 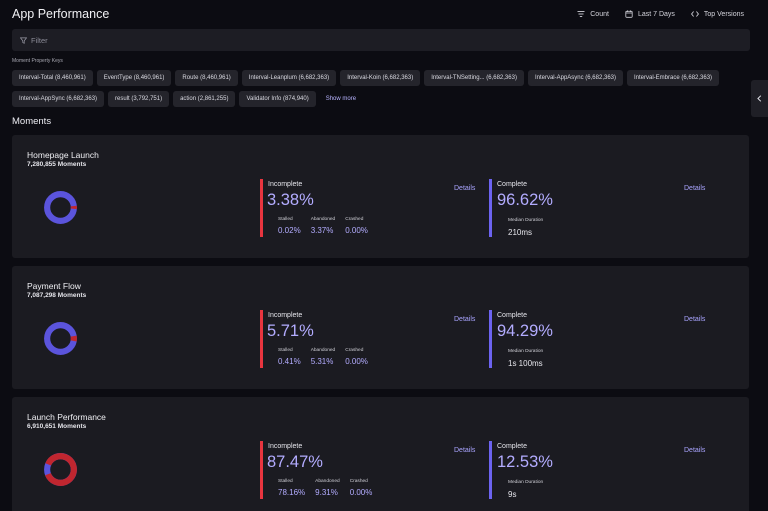 What do you see at coordinates (23, 40) in the screenshot?
I see `filter-icon` at bounding box center [23, 40].